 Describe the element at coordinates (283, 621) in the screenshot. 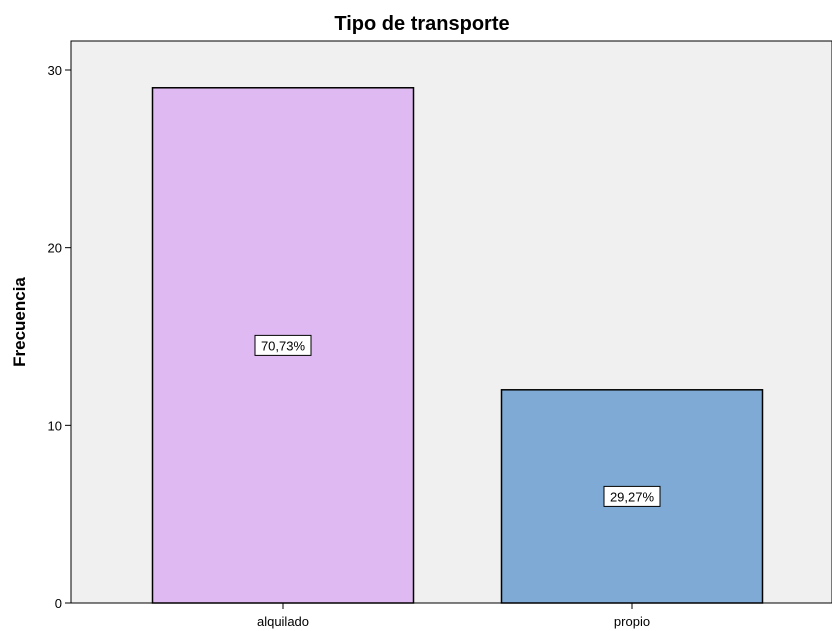

I see `x-tick-label: alquilado` at that location.